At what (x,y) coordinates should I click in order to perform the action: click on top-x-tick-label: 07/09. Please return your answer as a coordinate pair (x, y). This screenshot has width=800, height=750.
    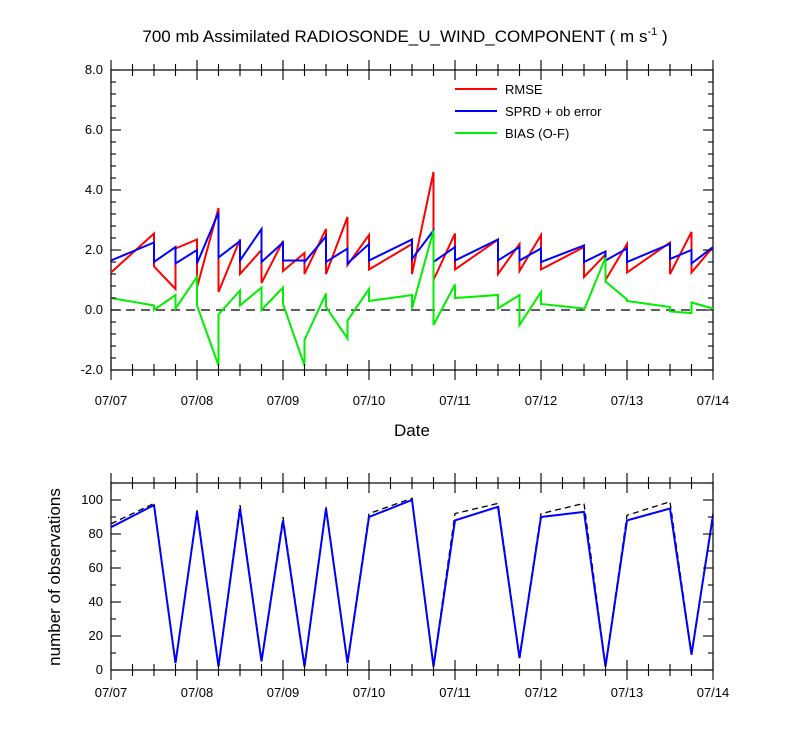
    Looking at the image, I should click on (283, 400).